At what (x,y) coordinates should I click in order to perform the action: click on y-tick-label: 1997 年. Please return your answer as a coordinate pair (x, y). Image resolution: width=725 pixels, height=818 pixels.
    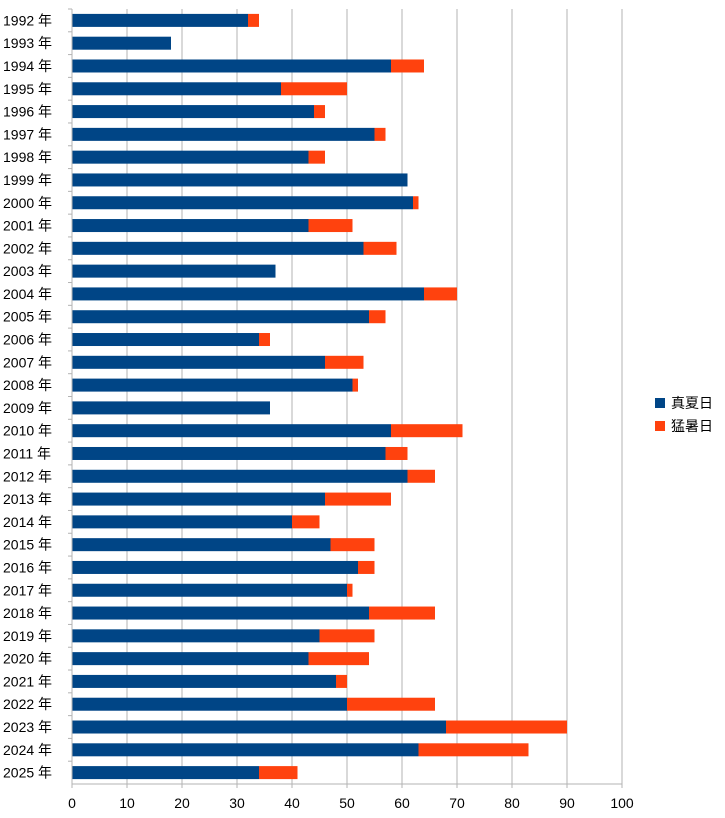
    Looking at the image, I should click on (27, 134).